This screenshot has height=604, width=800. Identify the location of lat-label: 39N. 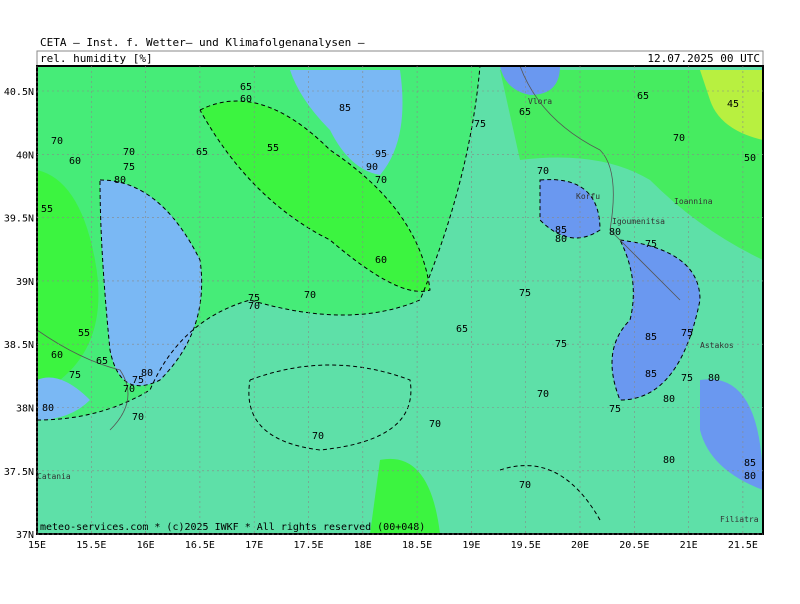
(25, 282).